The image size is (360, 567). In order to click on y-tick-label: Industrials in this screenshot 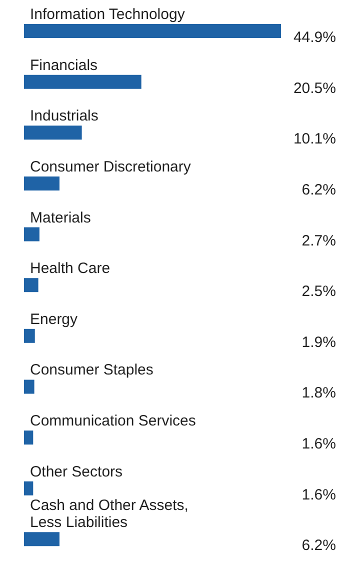, I will do `click(64, 116)`.